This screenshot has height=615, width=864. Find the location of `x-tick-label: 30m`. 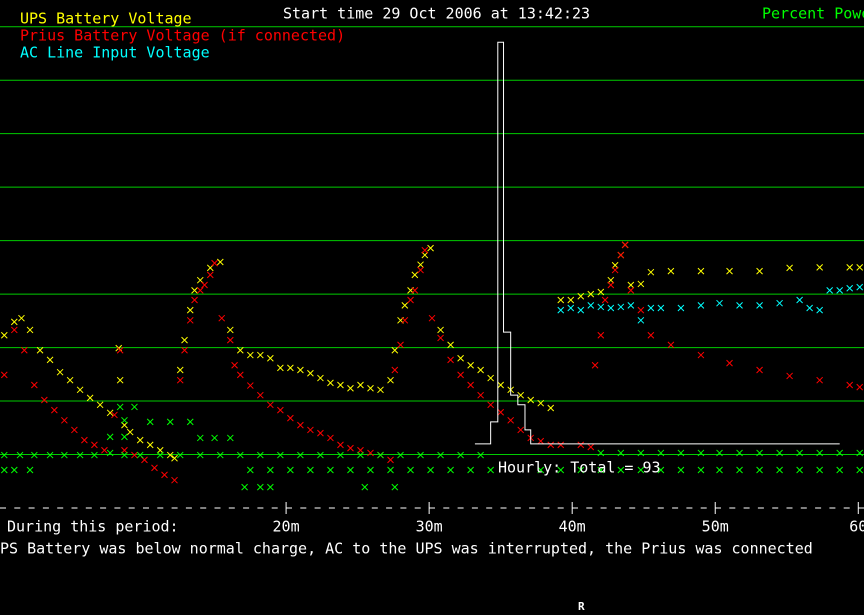

x-tick-label: 30m is located at coordinates (429, 527).